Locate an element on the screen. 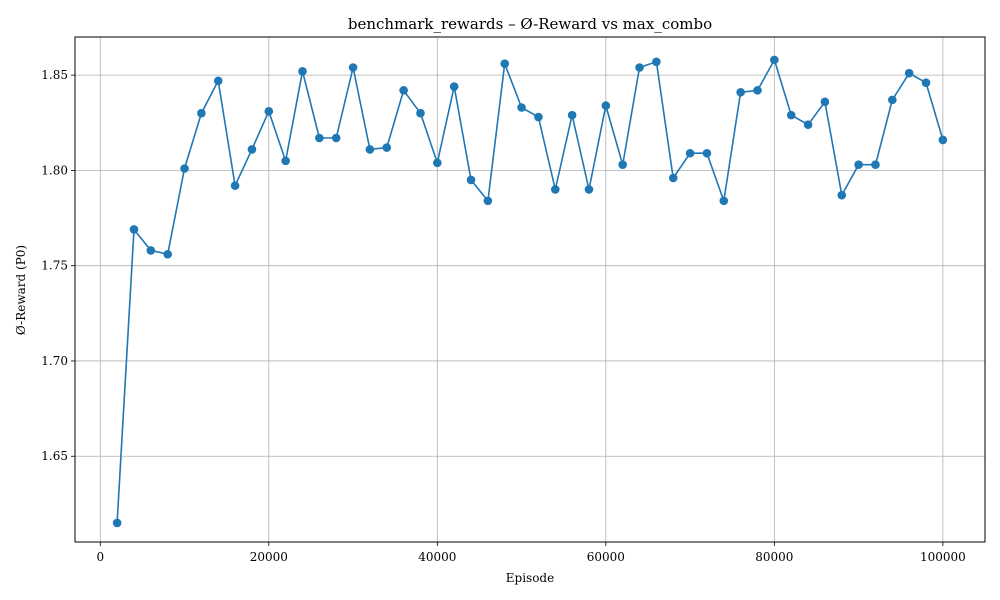 The image size is (1000, 600). x-tick-label: 20000 is located at coordinates (269, 557).